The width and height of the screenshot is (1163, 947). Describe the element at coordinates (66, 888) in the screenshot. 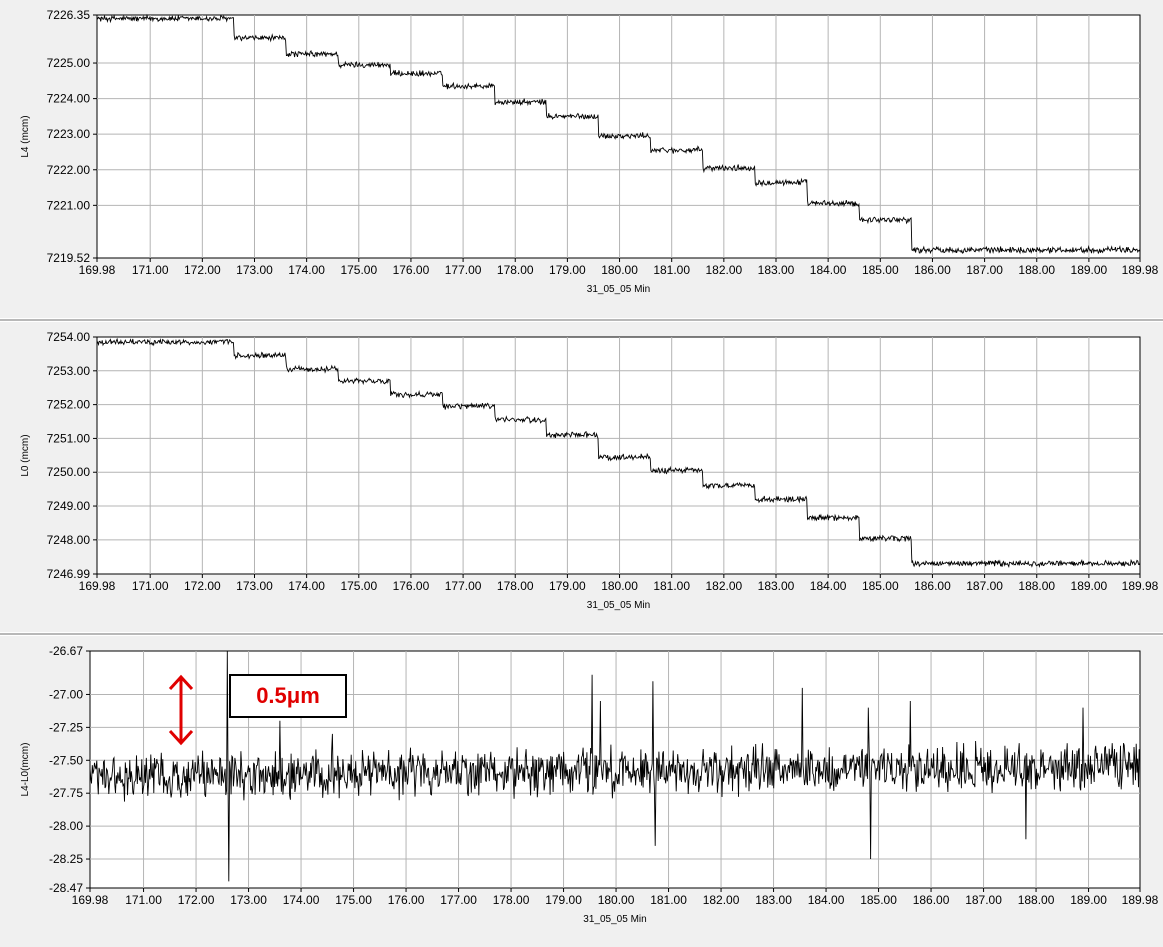

I see `y-tick-label: -28.47` at that location.